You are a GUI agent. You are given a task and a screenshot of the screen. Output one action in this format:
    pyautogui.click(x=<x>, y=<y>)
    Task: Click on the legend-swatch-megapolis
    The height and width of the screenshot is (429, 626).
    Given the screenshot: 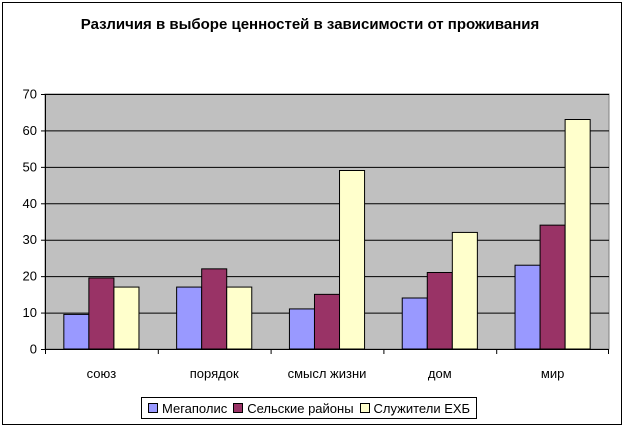 What is the action you would take?
    pyautogui.click(x=153, y=408)
    